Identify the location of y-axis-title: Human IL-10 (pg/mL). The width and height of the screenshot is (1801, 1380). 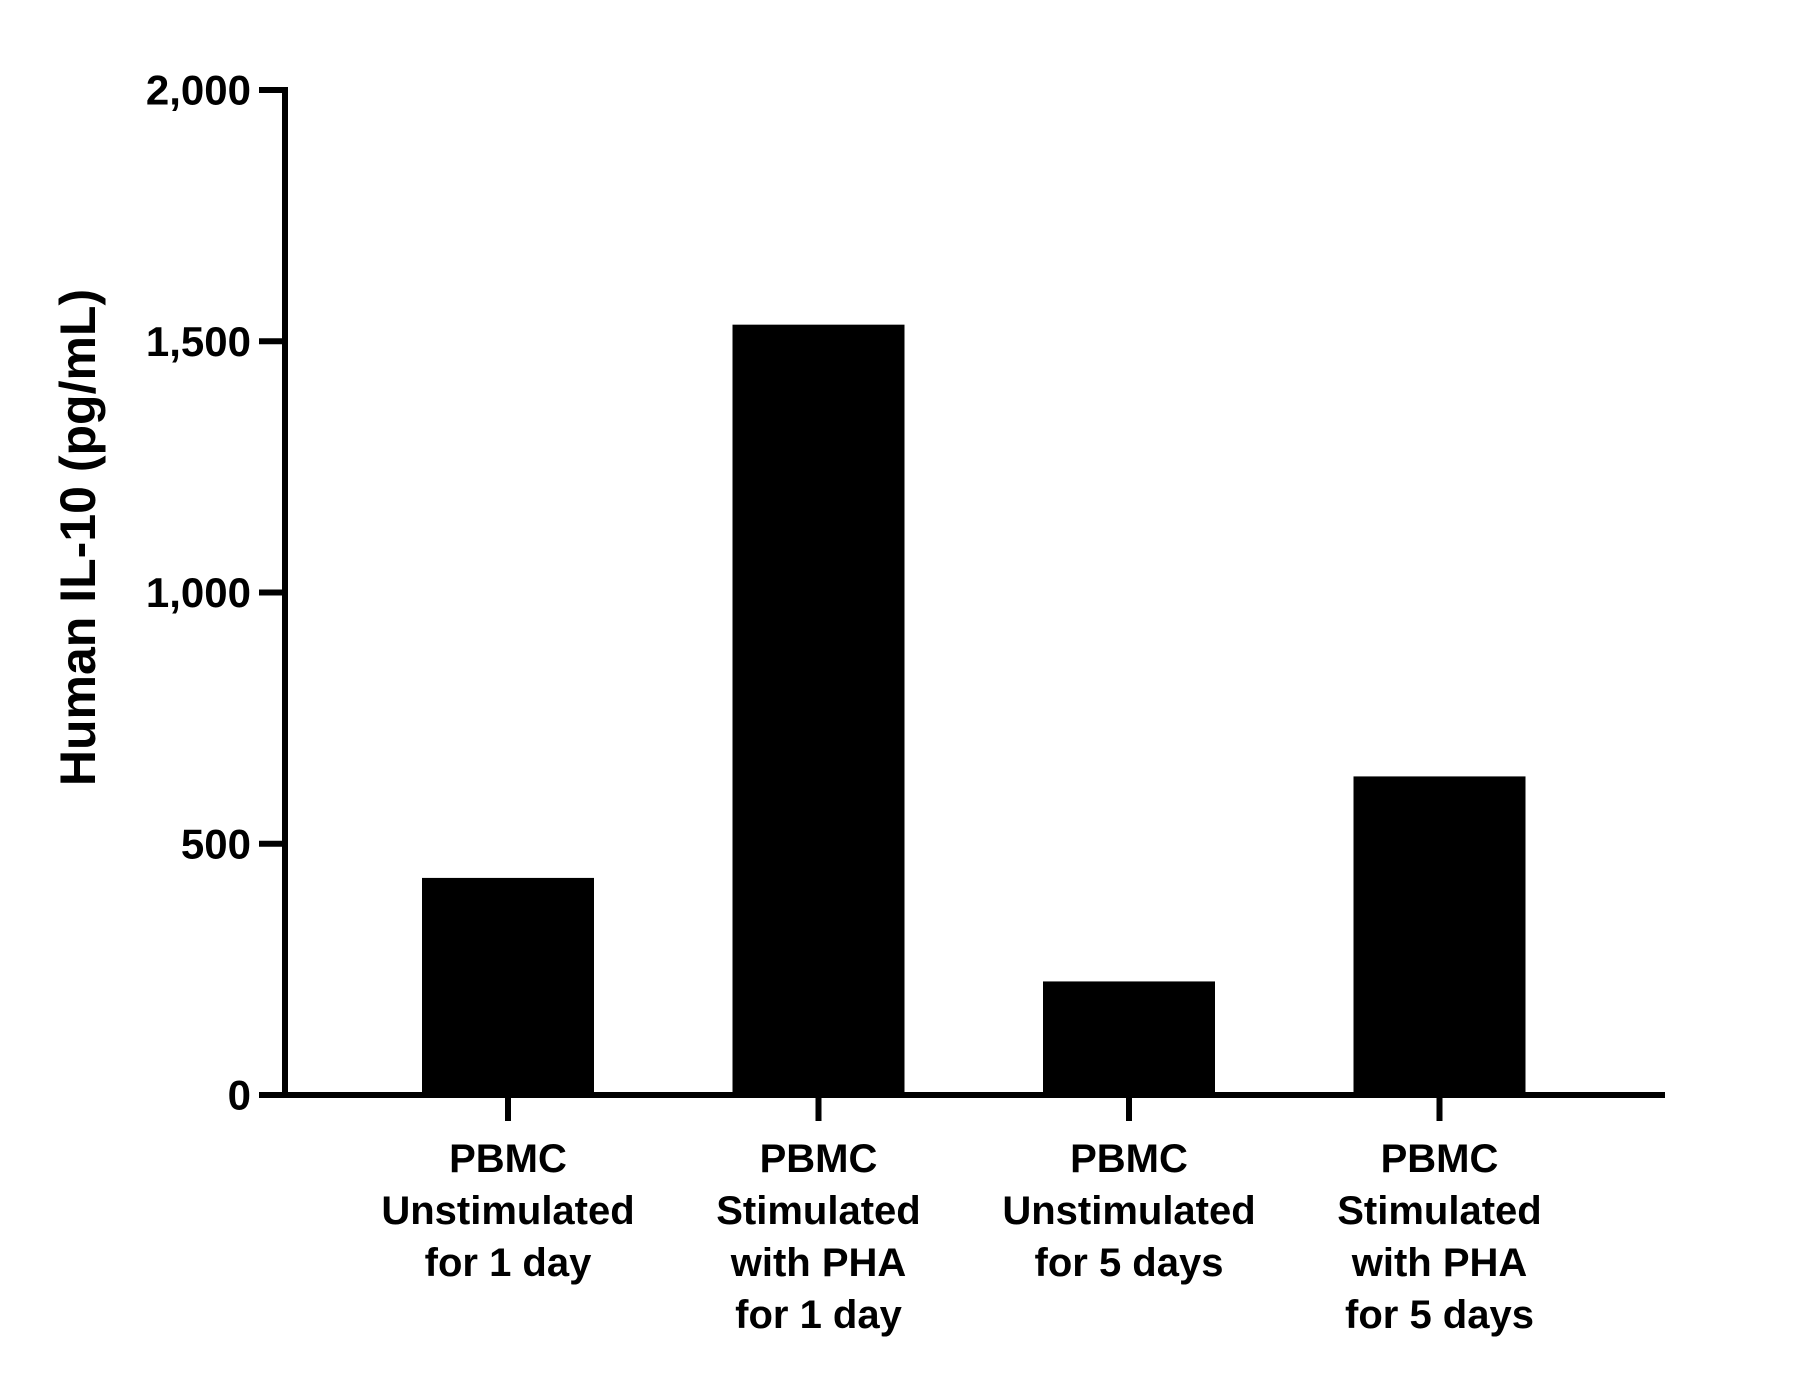
(78, 537).